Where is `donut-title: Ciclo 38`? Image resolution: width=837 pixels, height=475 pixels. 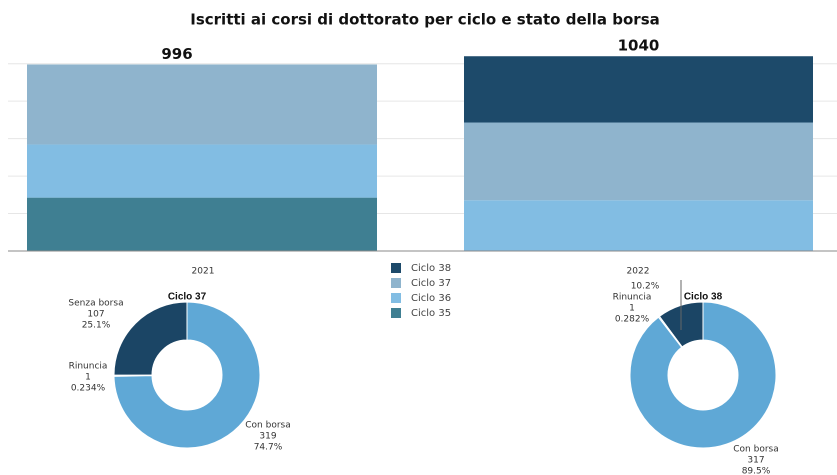 donut-title: Ciclo 38 is located at coordinates (703, 297).